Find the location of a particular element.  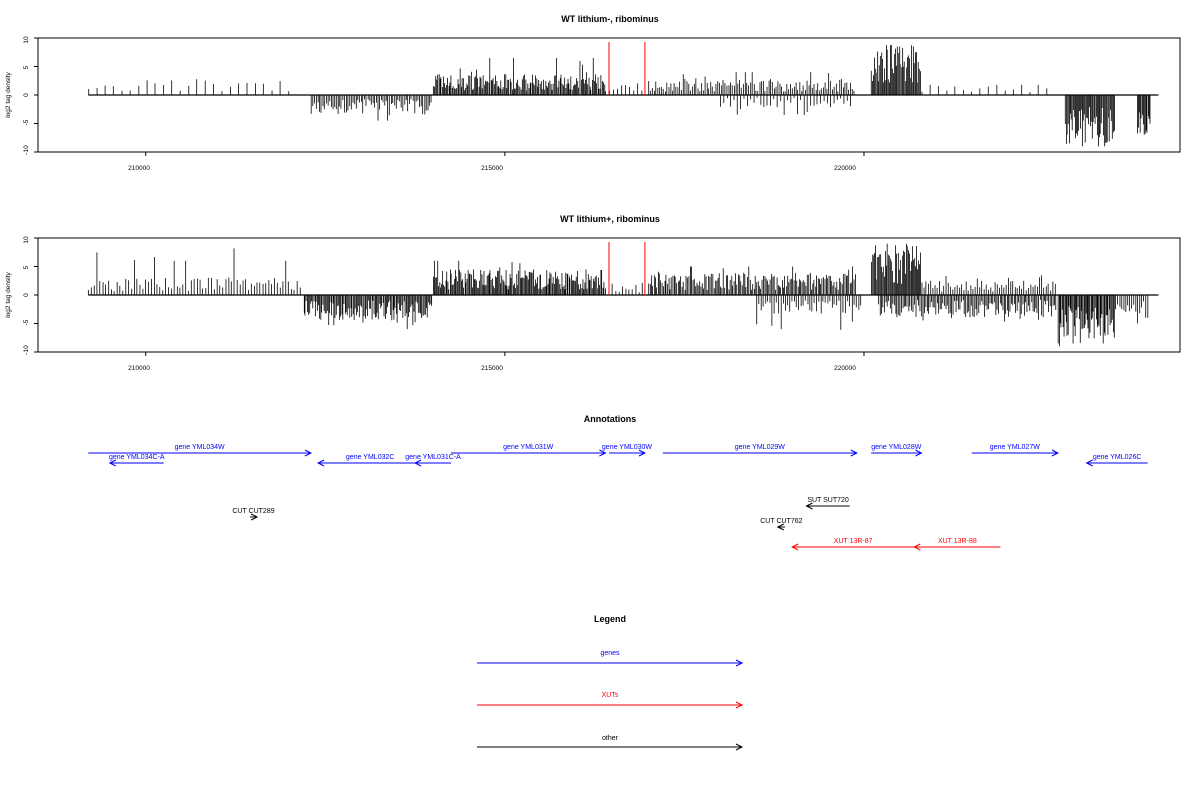

annotation-feature: gene YML030W is located at coordinates (627, 450).